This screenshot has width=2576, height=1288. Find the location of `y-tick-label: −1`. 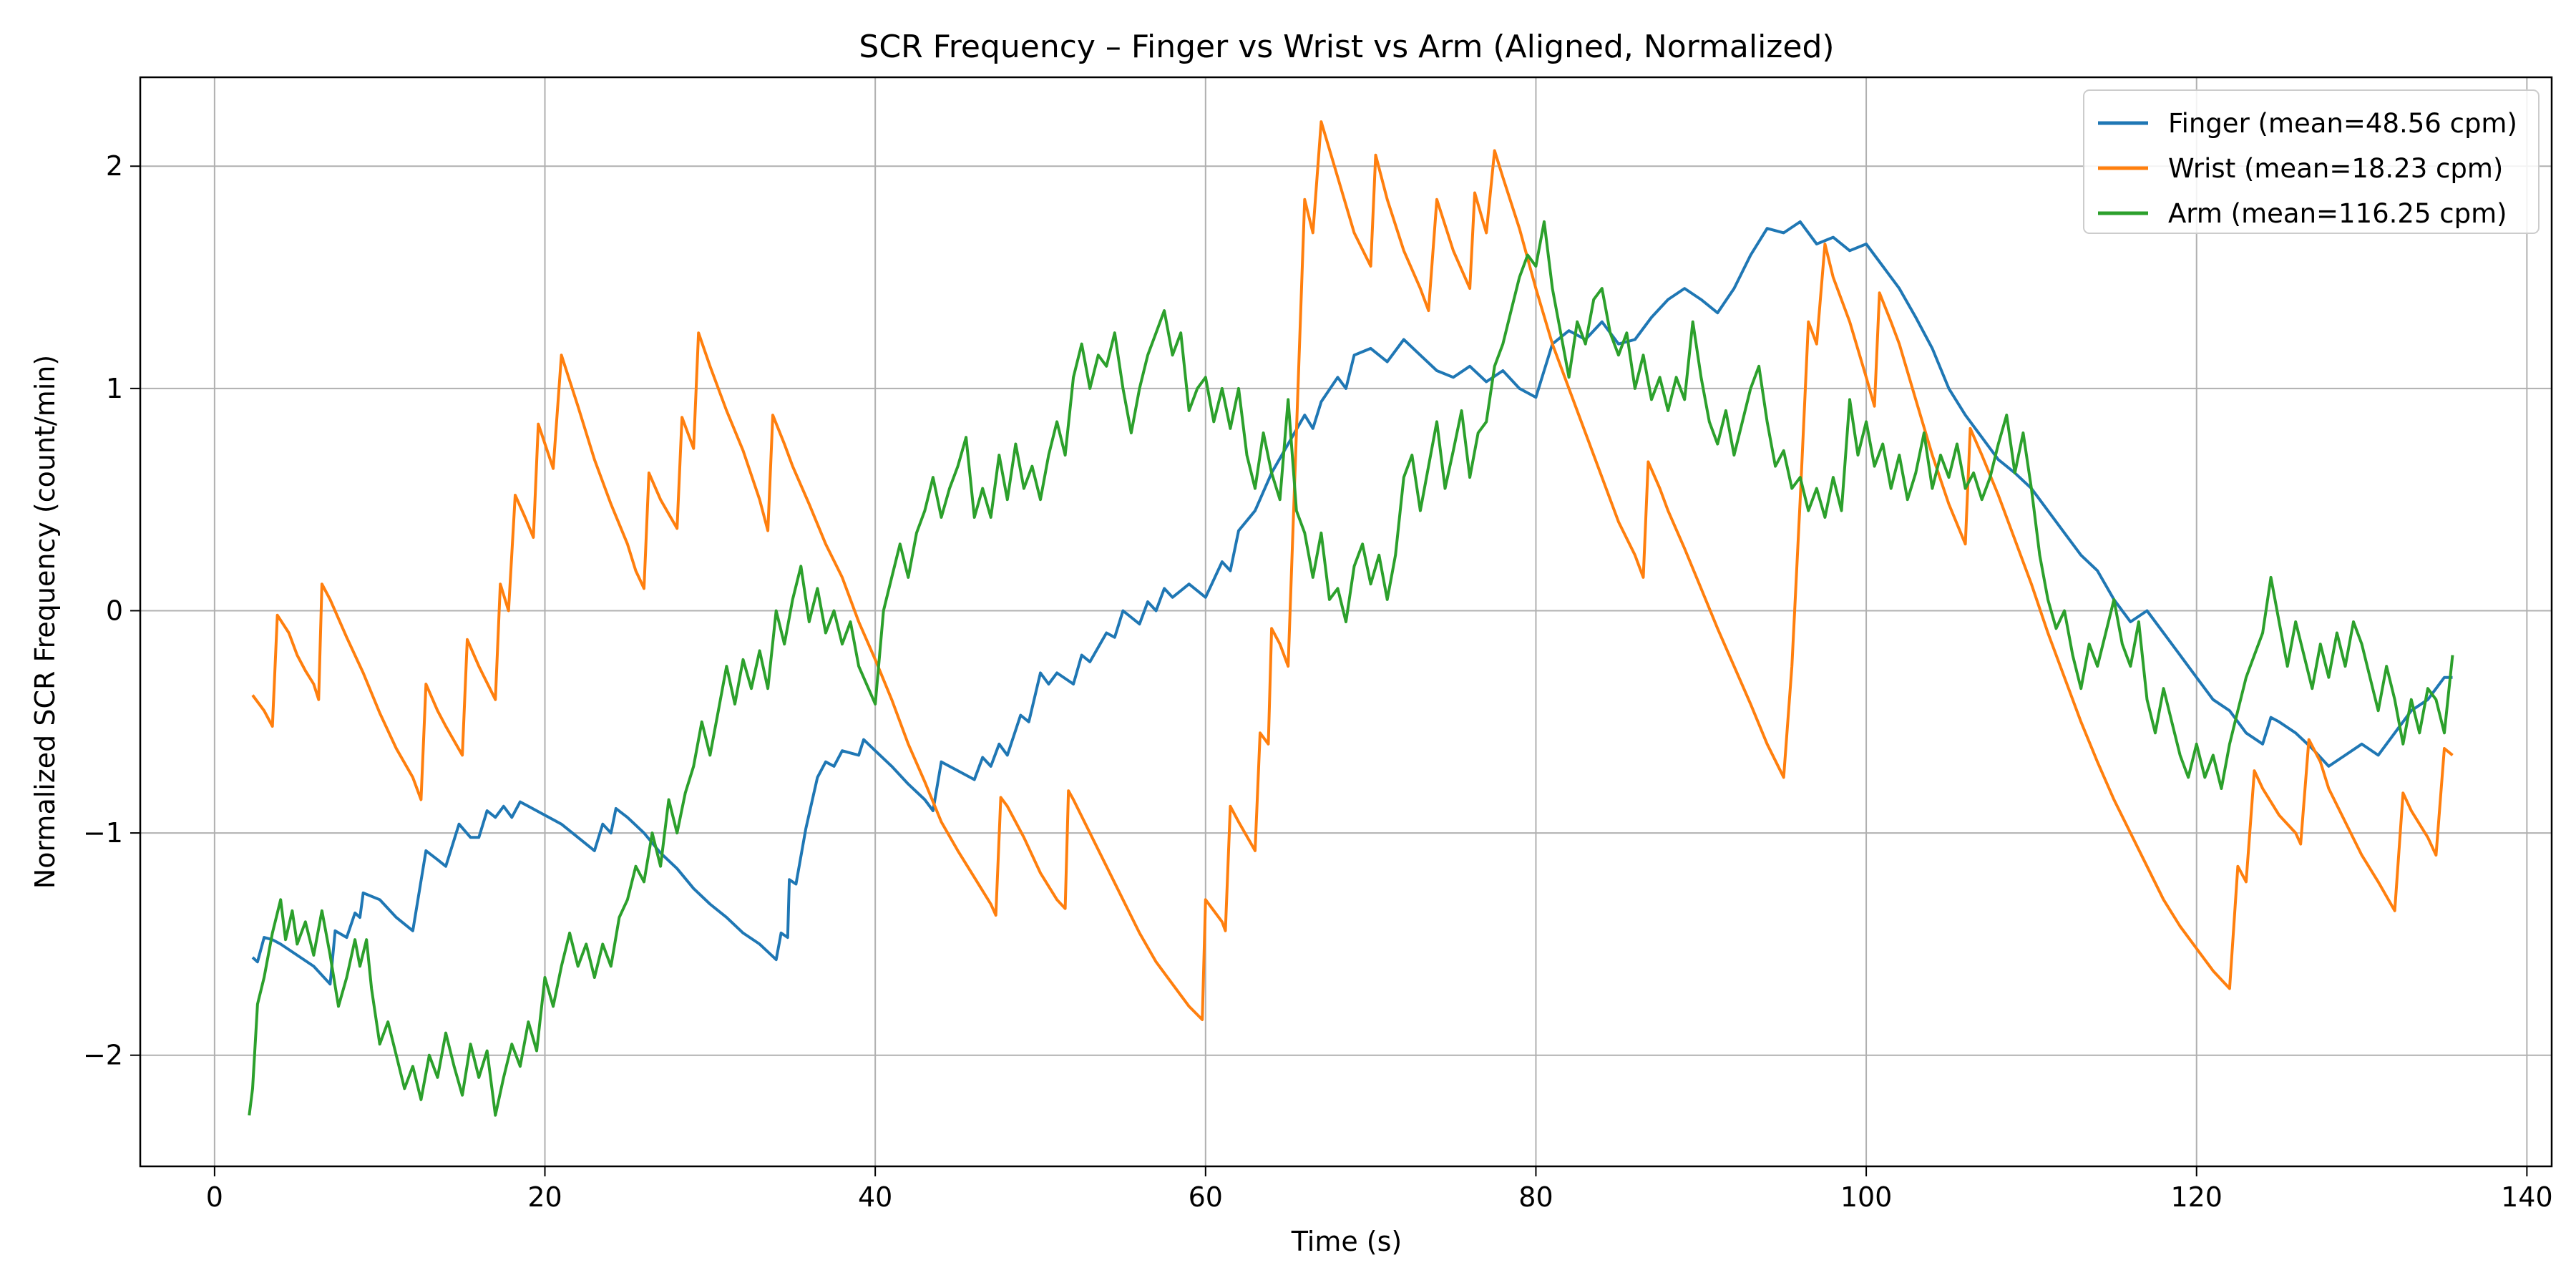

y-tick-label: −1 is located at coordinates (103, 833).